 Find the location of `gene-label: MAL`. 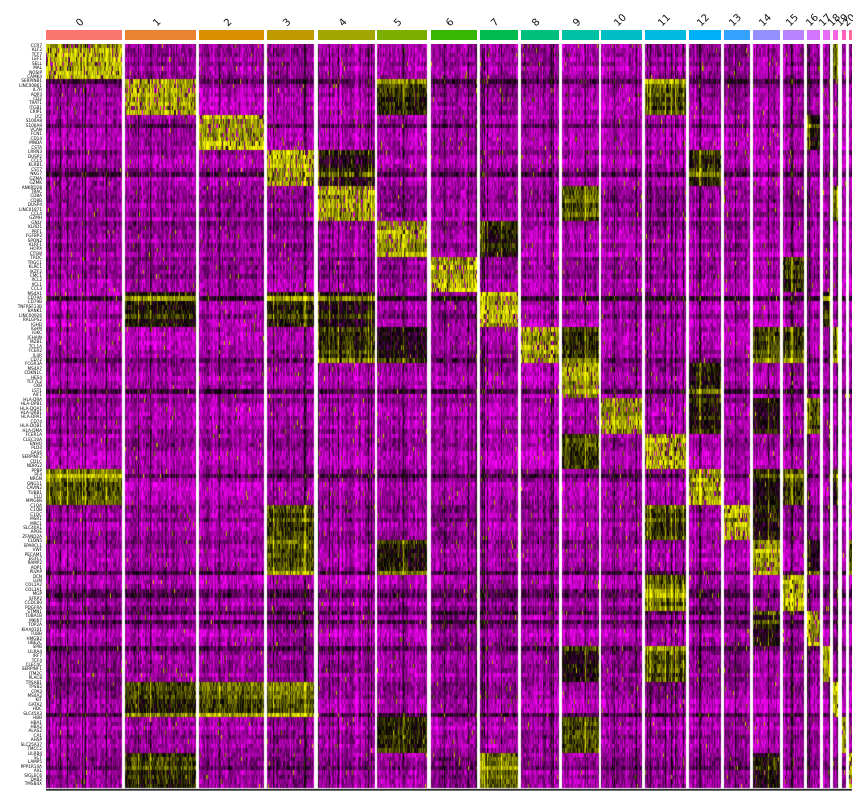

gene-label: MAL is located at coordinates (37, 68).